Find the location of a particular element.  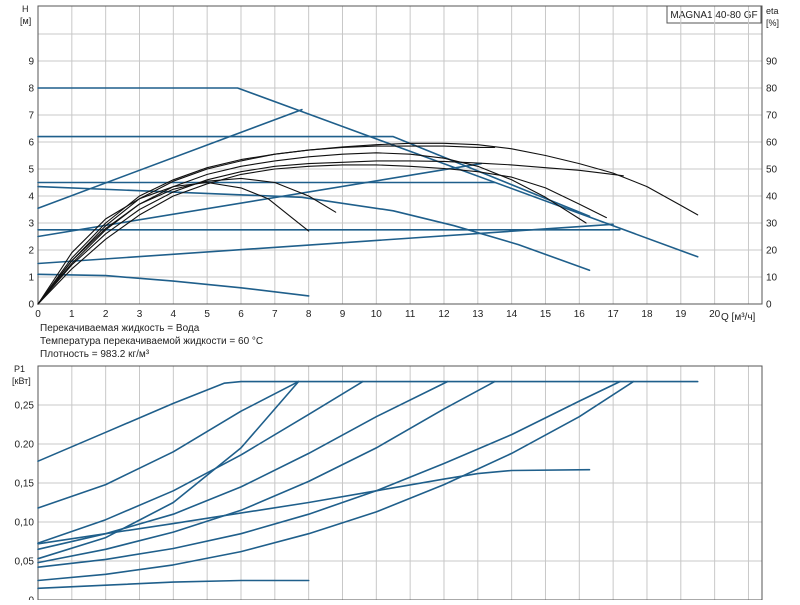

x-tick-label: 13 is located at coordinates (478, 314).